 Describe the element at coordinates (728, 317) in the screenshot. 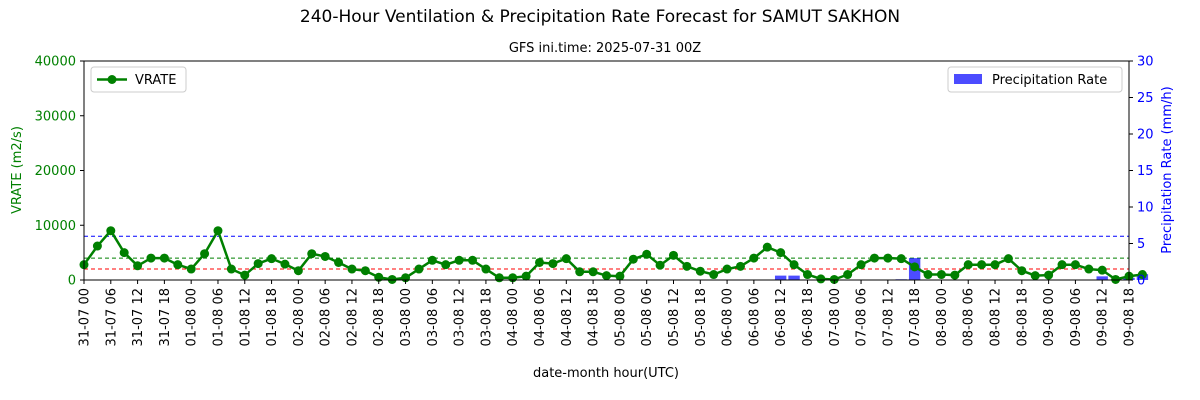

I see `x-tick-label: 06-08 00` at that location.